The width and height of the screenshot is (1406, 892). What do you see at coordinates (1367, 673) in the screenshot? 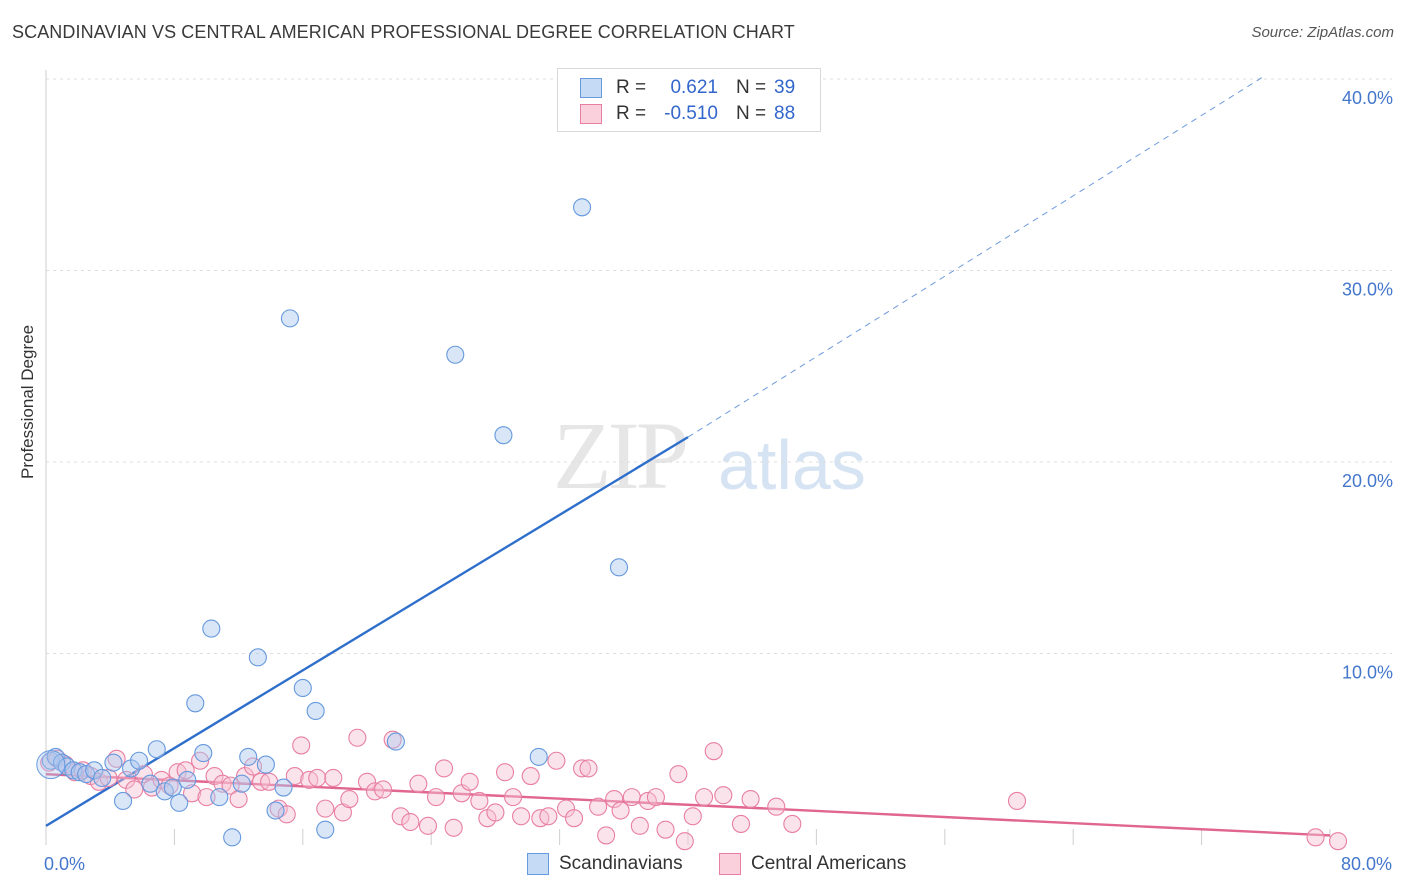
I see `y-tick-label: 10.0%` at bounding box center [1367, 673].